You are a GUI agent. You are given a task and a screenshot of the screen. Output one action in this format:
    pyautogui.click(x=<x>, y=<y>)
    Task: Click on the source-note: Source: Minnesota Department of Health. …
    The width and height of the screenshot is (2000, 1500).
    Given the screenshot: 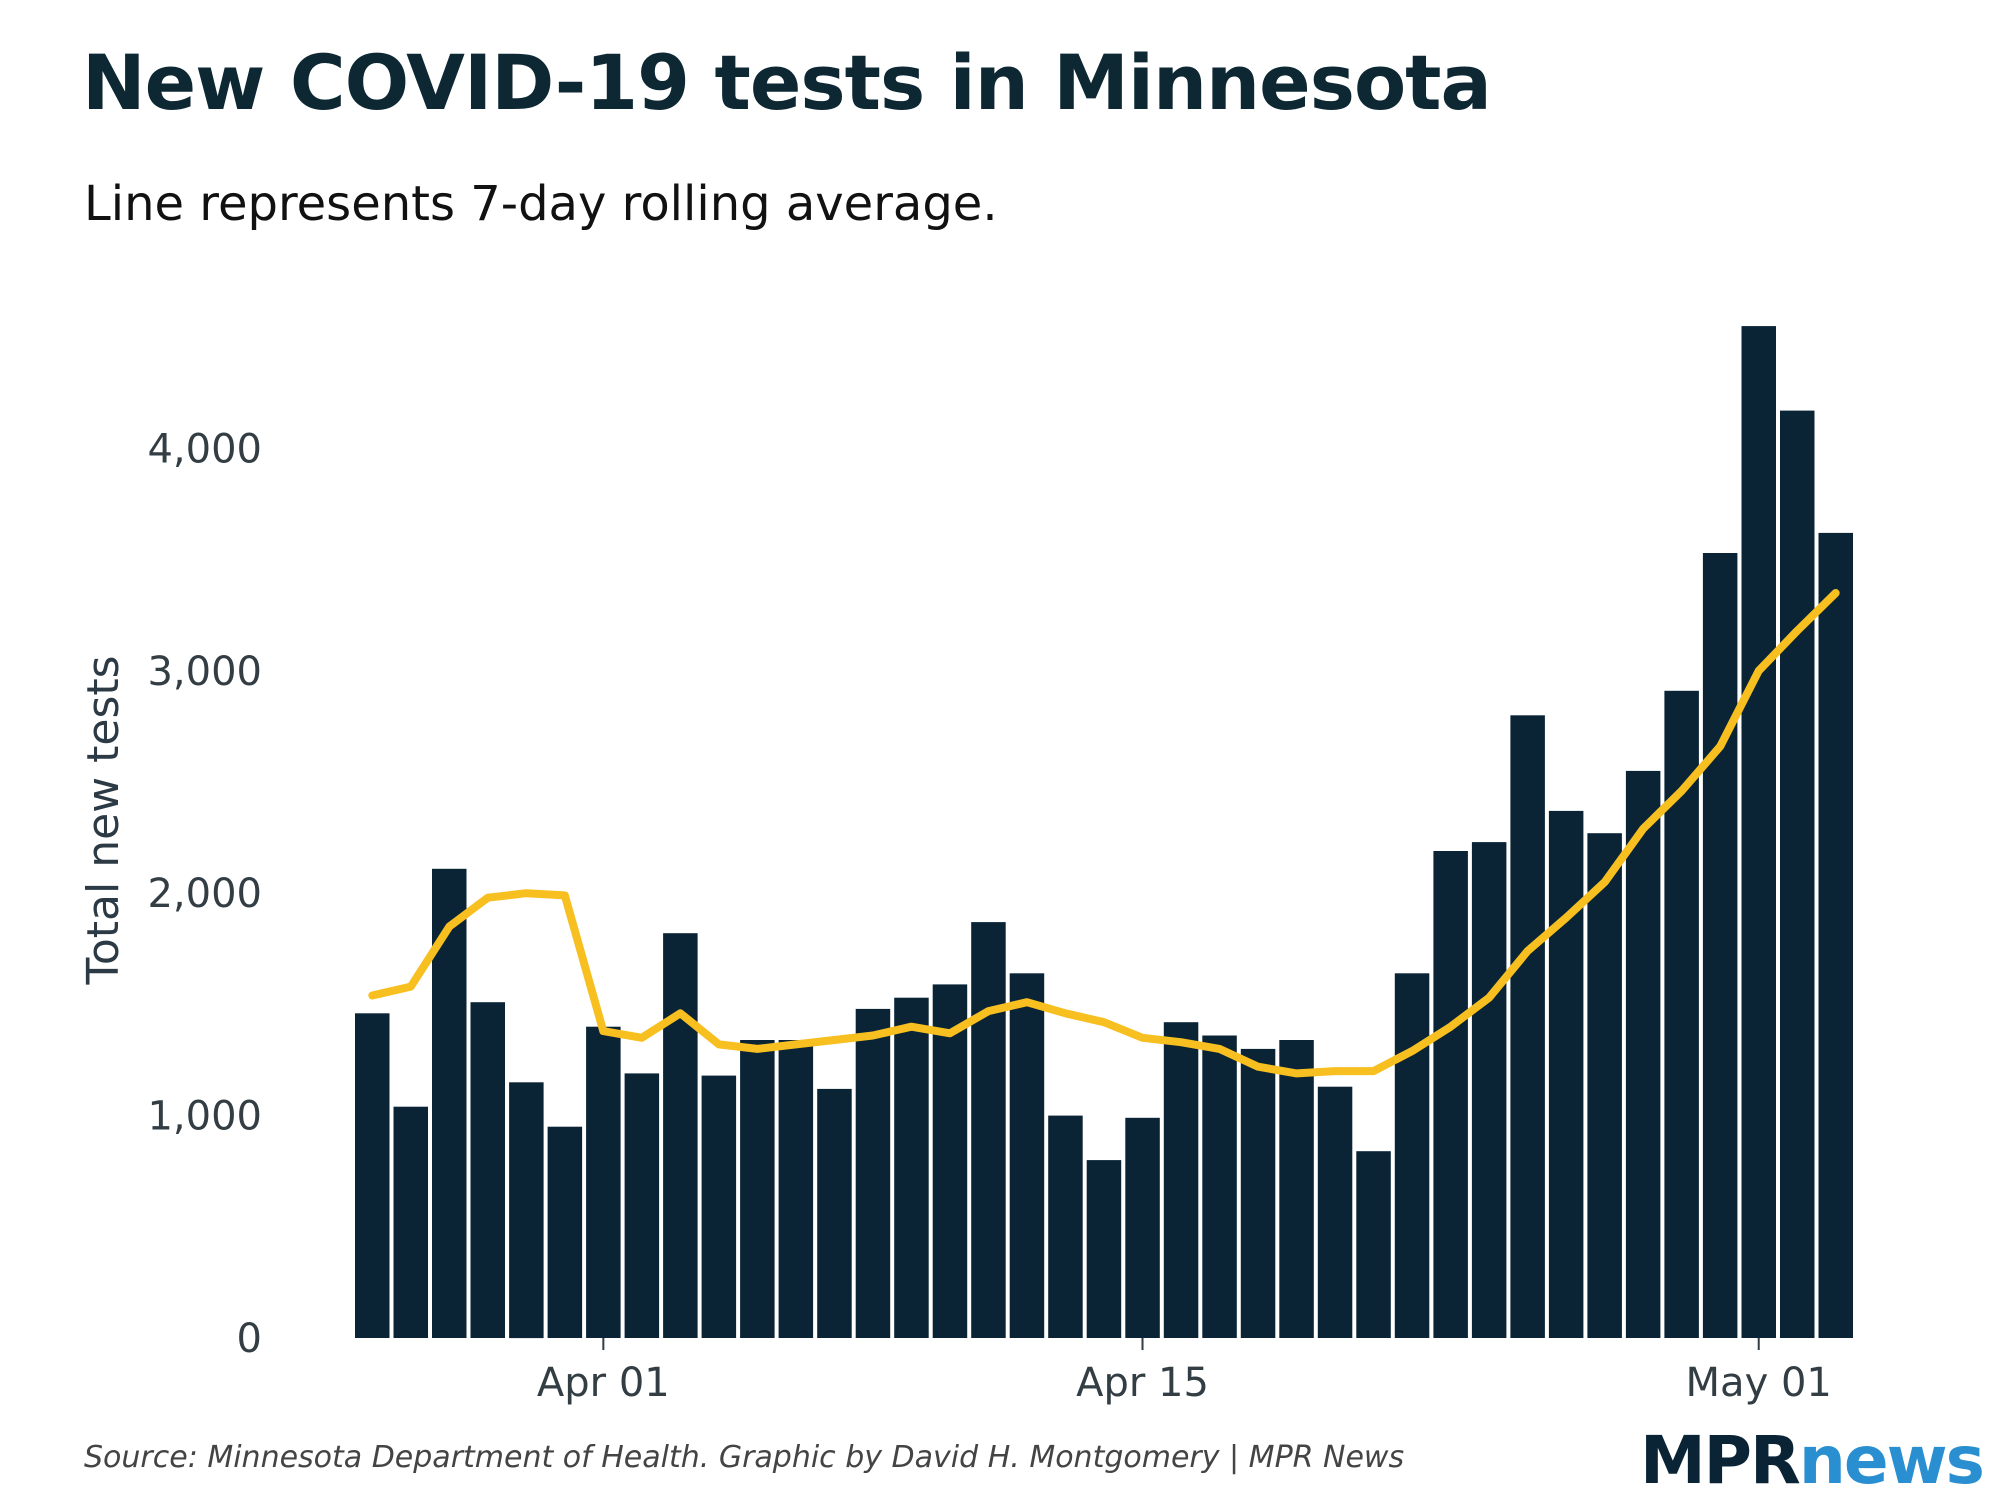 What is the action you would take?
    pyautogui.click(x=744, y=1457)
    